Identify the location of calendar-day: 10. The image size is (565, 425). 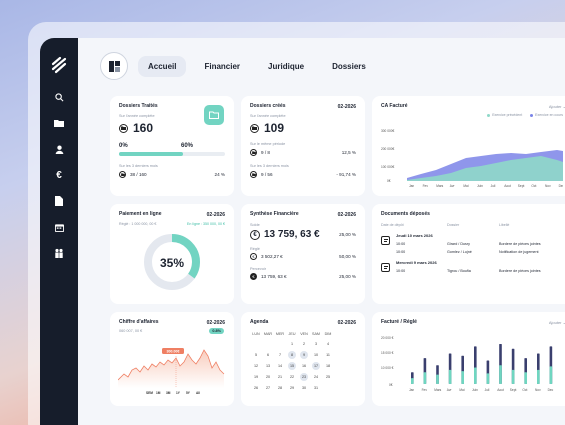
(316, 354).